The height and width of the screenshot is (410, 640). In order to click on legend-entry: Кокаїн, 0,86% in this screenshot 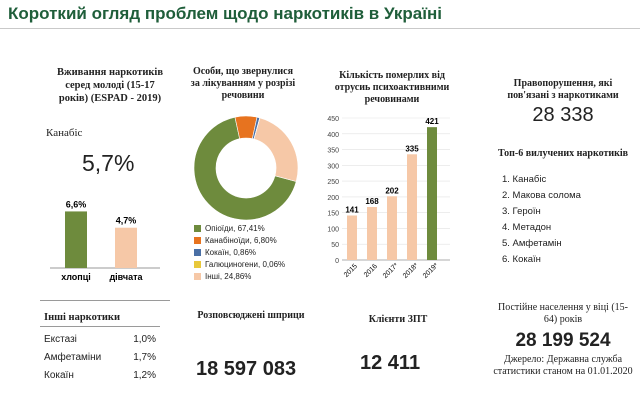, I will do `click(249, 252)`.